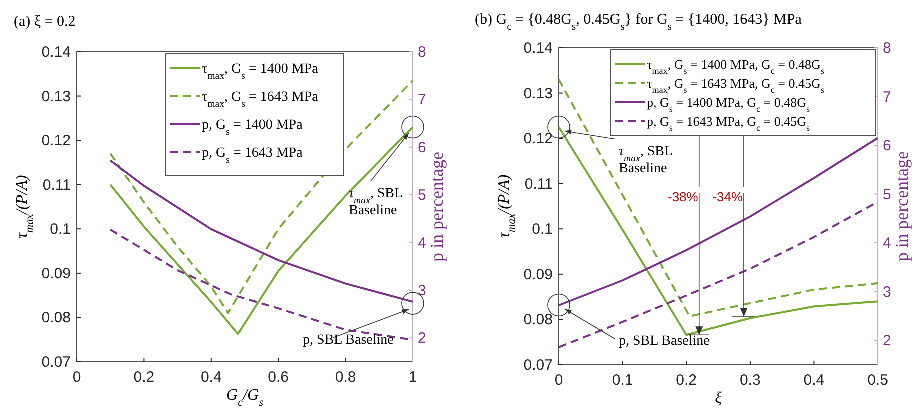 The width and height of the screenshot is (922, 416). What do you see at coordinates (261, 100) in the screenshot?
I see `legend-label: τ$_{max}$, G$_{s}$ = 1643 MPa` at bounding box center [261, 100].